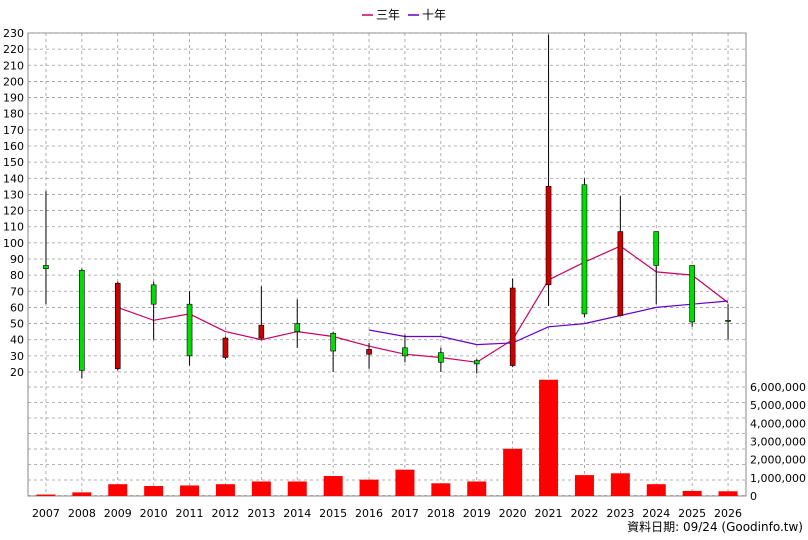  I want to click on year-tick-label: 2012, so click(225, 513).